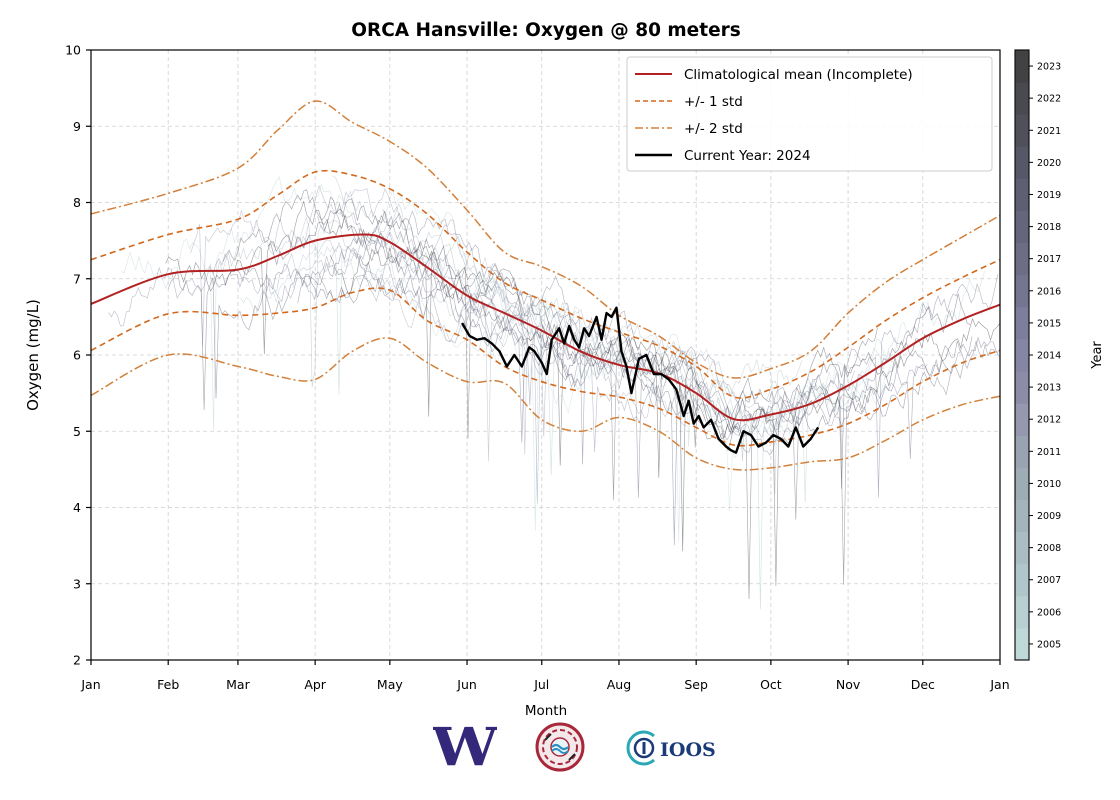 The height and width of the screenshot is (800, 1120). Describe the element at coordinates (713, 129) in the screenshot. I see `legend-label: +/- 2 std` at that location.